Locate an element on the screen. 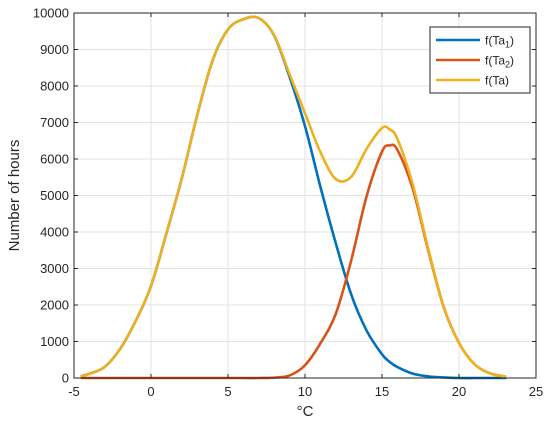  y-tick-label: 0 is located at coordinates (65, 378).